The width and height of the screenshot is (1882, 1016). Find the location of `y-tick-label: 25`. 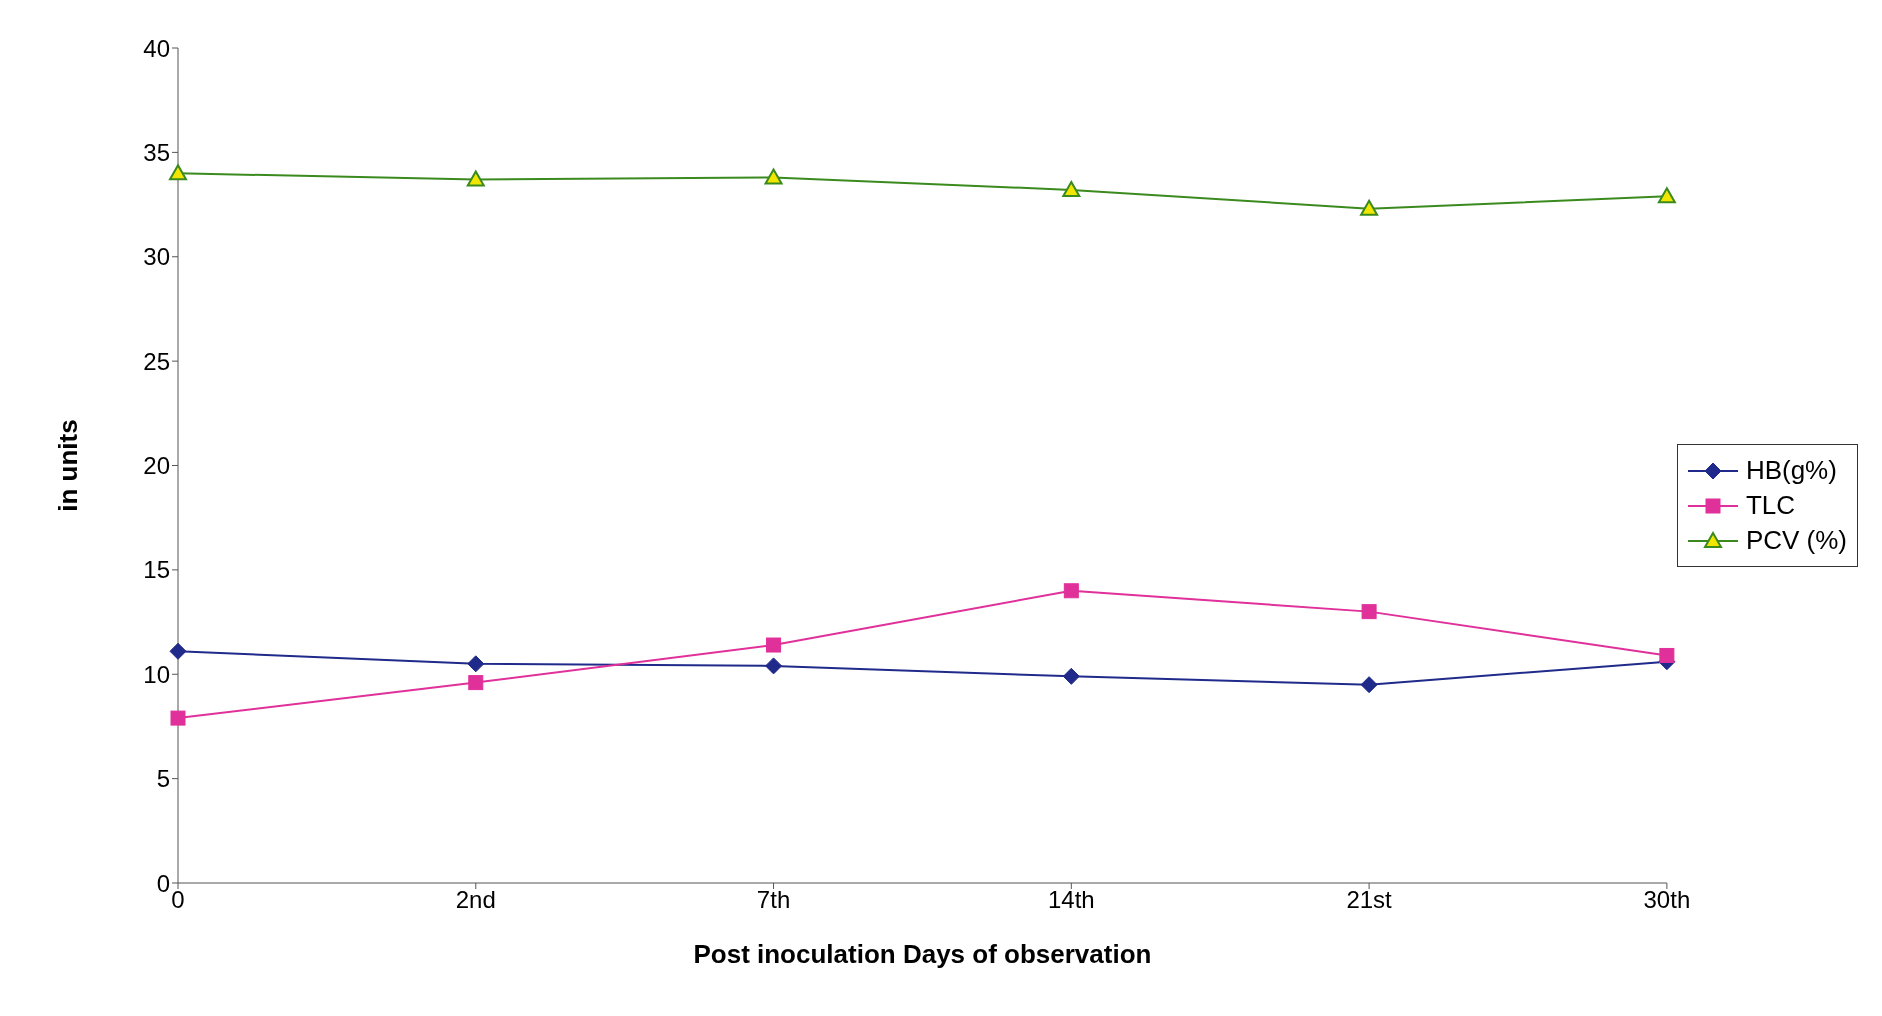

y-tick-label: 25 is located at coordinates (156, 361).